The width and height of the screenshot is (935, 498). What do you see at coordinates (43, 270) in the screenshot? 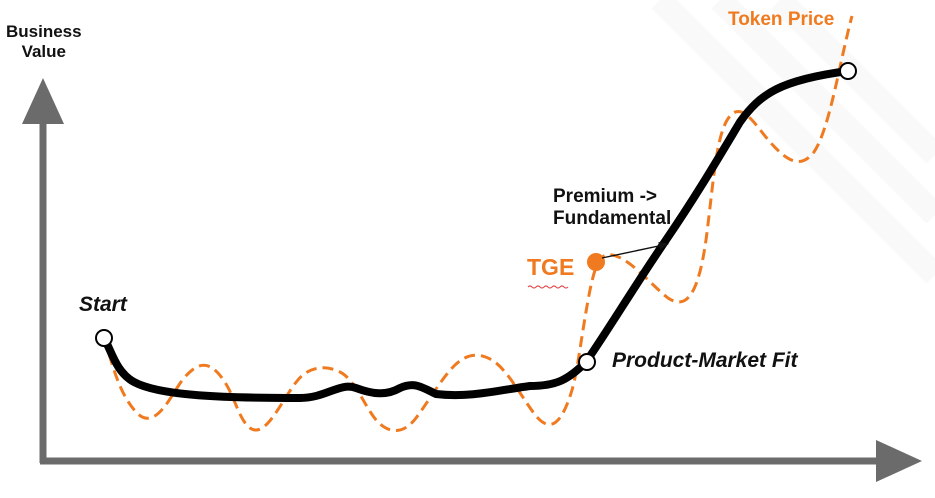
I see `y-axis` at bounding box center [43, 270].